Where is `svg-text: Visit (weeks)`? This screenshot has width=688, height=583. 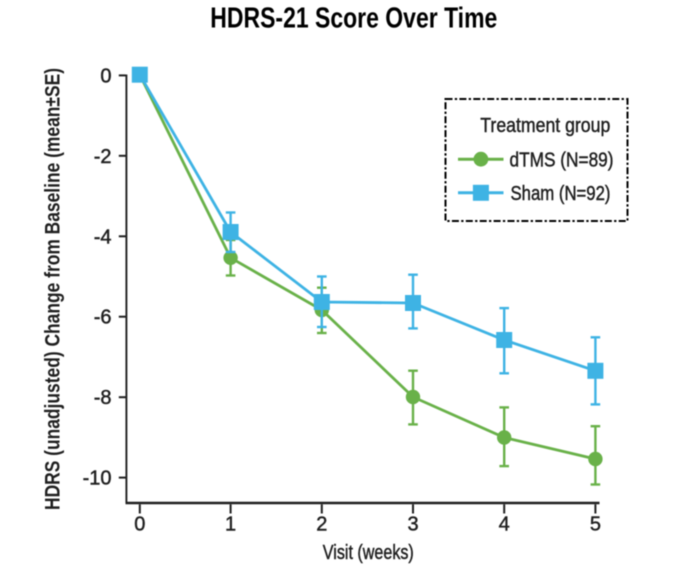 svg-text: Visit (weeks) is located at coordinates (368, 553).